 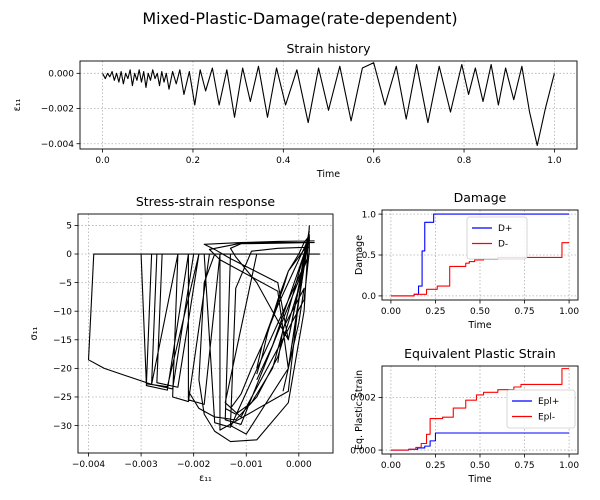 What do you see at coordinates (328, 174) in the screenshot?
I see `strain-xlabel: Time` at bounding box center [328, 174].